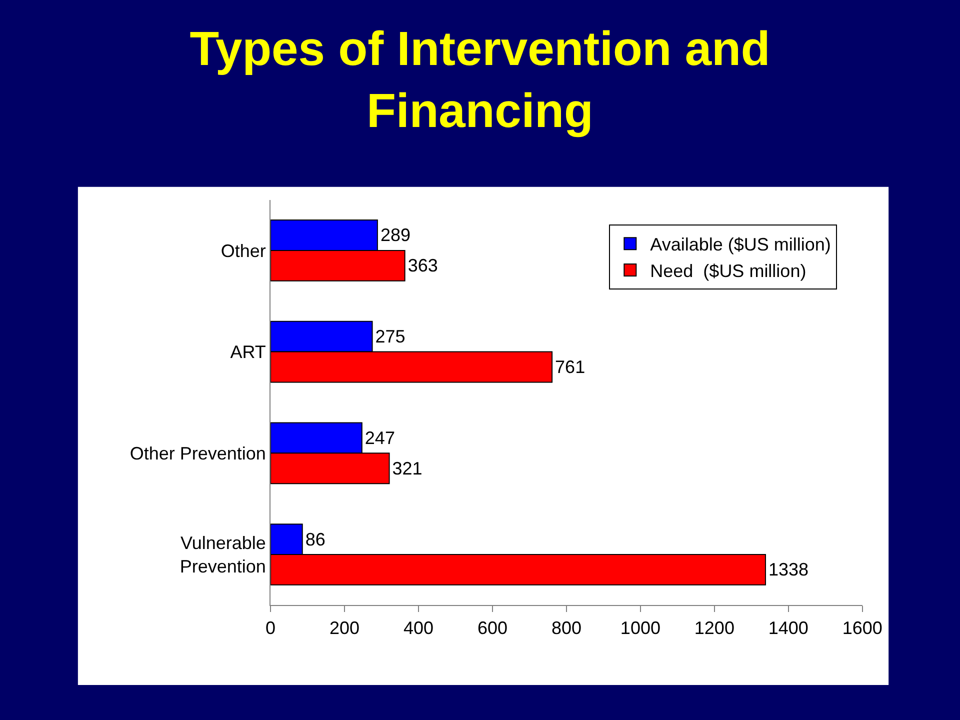  What do you see at coordinates (788, 628) in the screenshot?
I see `x-tick-label: 1400` at bounding box center [788, 628].